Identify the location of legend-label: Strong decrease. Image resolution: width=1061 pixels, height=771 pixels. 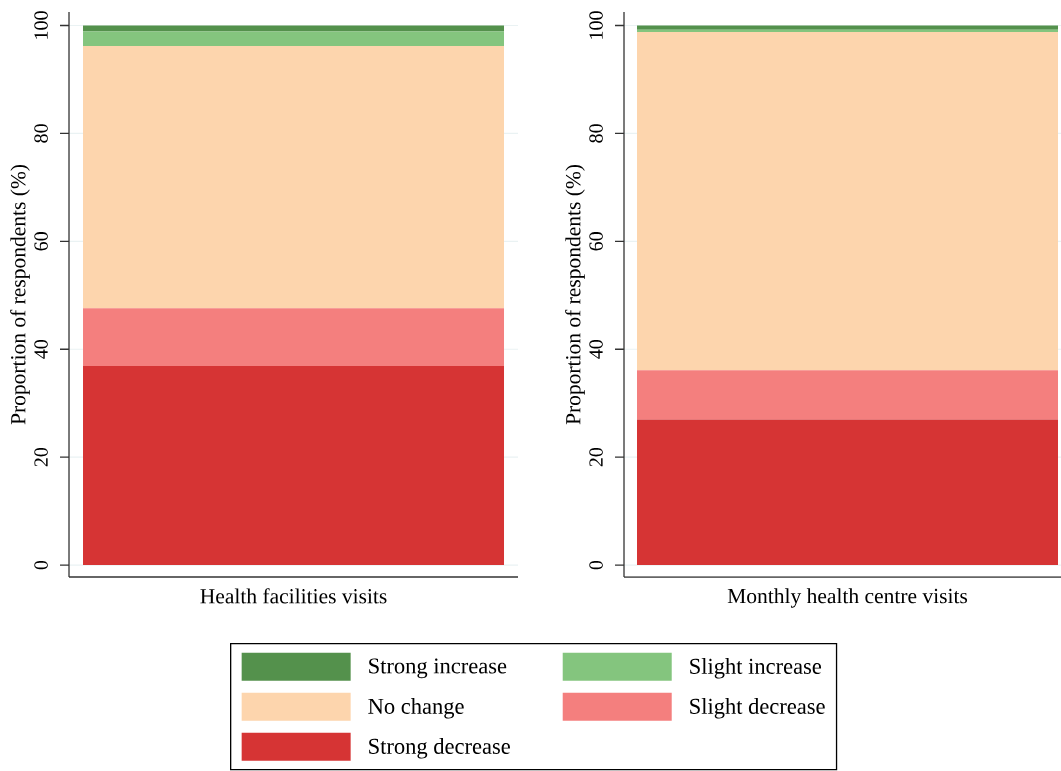
(439, 748).